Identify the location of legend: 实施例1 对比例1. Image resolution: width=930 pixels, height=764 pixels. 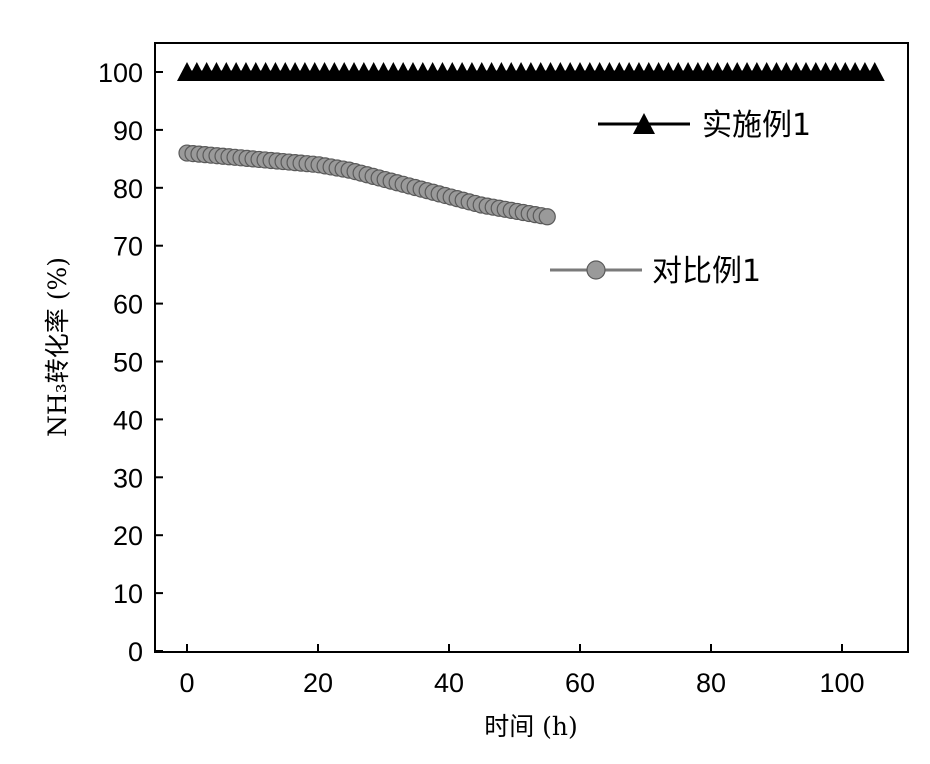
(680, 198).